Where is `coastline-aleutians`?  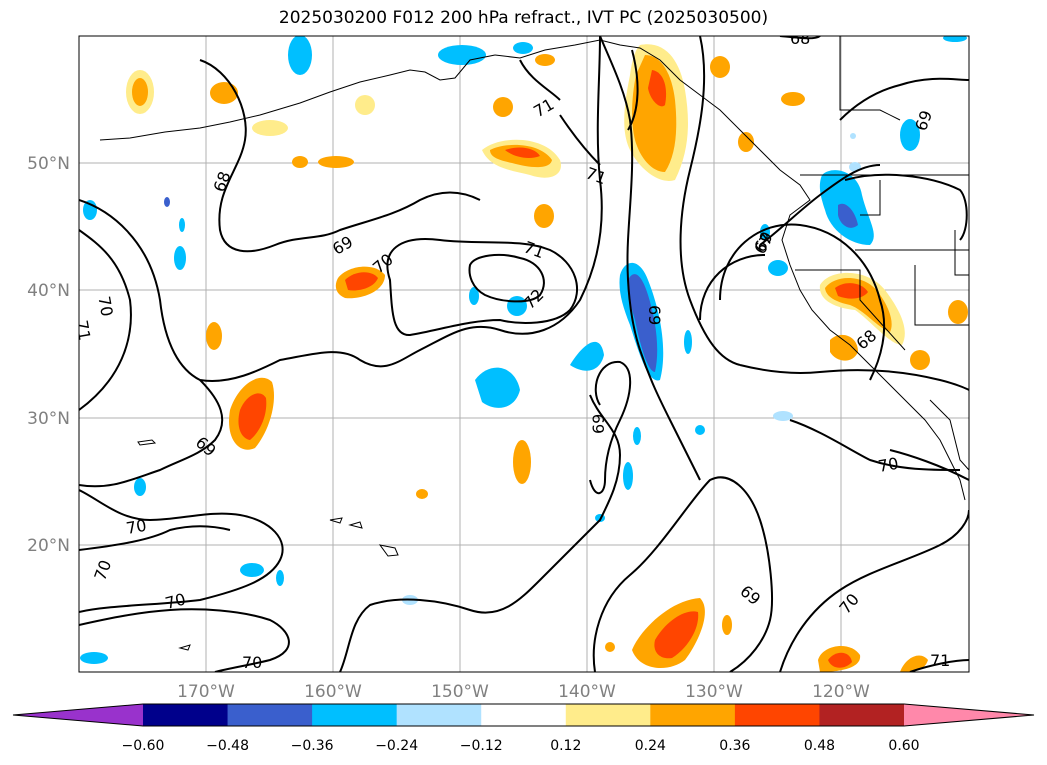
coastline-aleutians is located at coordinates (297, 97).